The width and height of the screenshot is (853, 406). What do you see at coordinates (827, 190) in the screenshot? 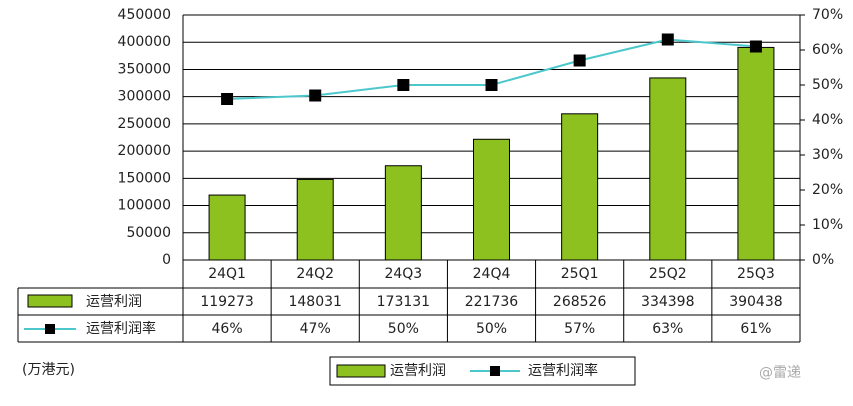
I see `y2-tick-label: 20%` at bounding box center [827, 190].